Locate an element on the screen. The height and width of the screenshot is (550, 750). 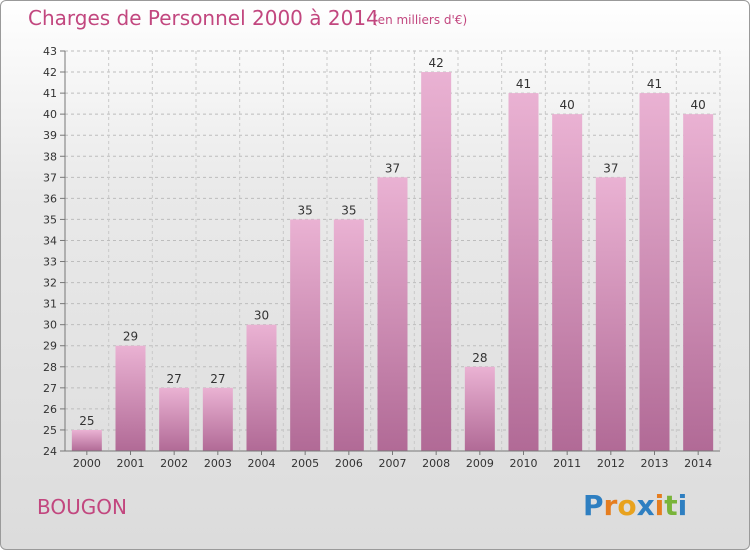
x-tick-label: 2007 is located at coordinates (393, 463).